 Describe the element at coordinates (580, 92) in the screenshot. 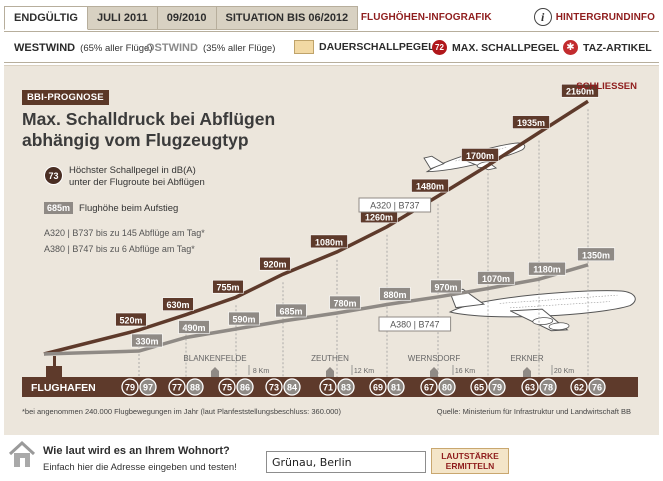

I see `a320-altitude-label: 2160m` at that location.